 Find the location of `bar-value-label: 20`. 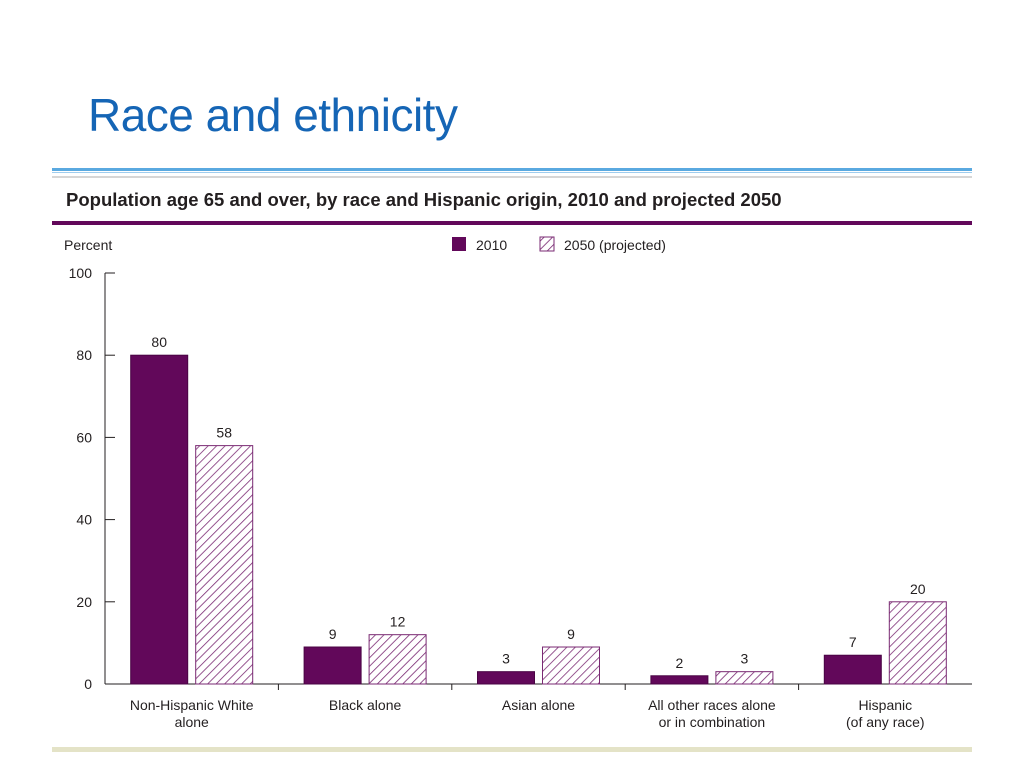

bar-value-label: 20 is located at coordinates (918, 589).